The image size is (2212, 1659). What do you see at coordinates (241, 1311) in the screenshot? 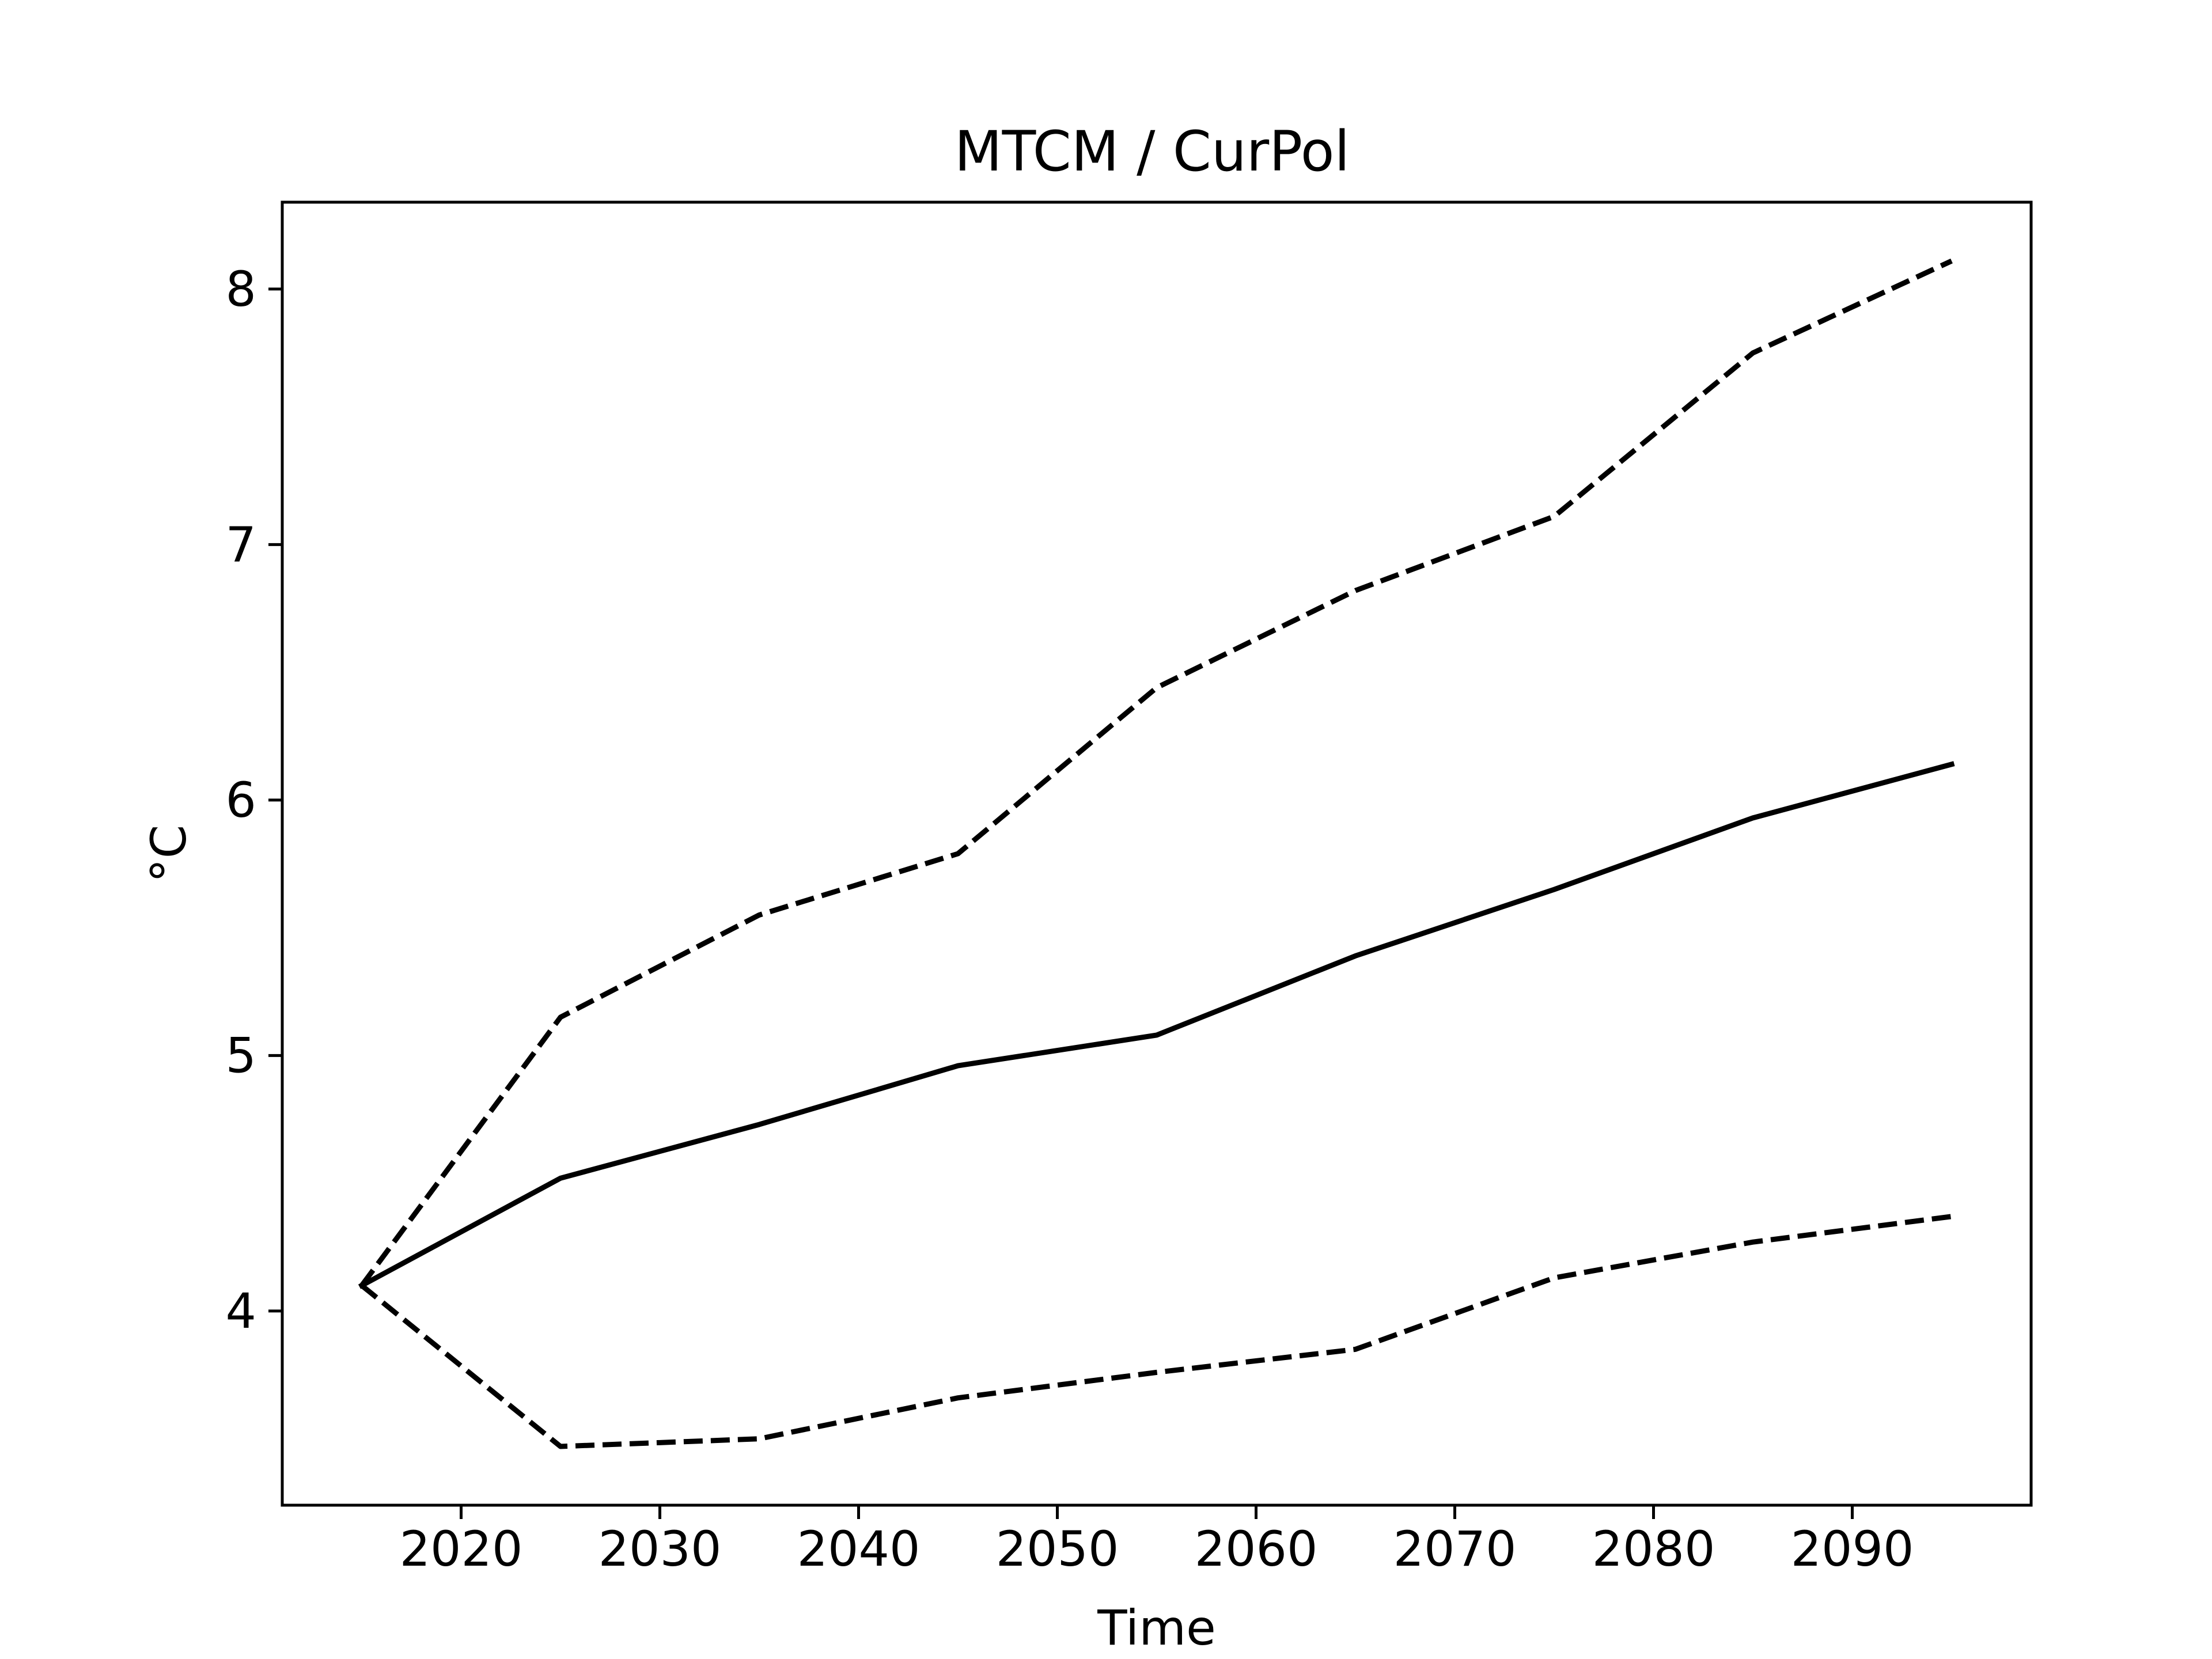
I see `y-tick-label: 4` at bounding box center [241, 1311].